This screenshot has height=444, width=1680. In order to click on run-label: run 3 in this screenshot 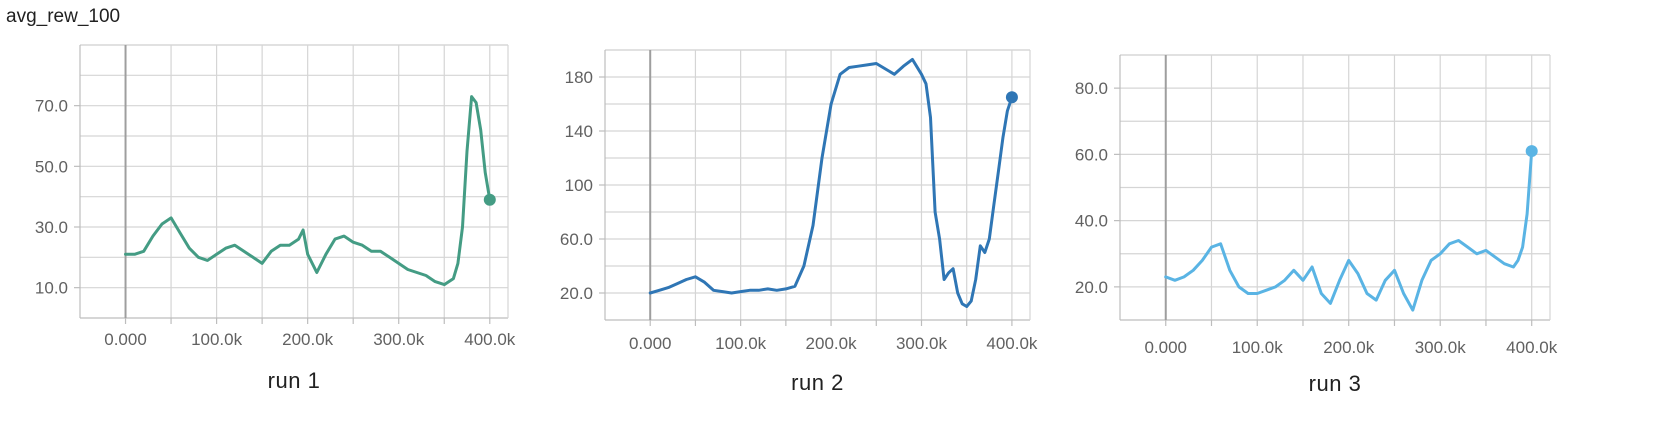, I will do `click(1335, 383)`.